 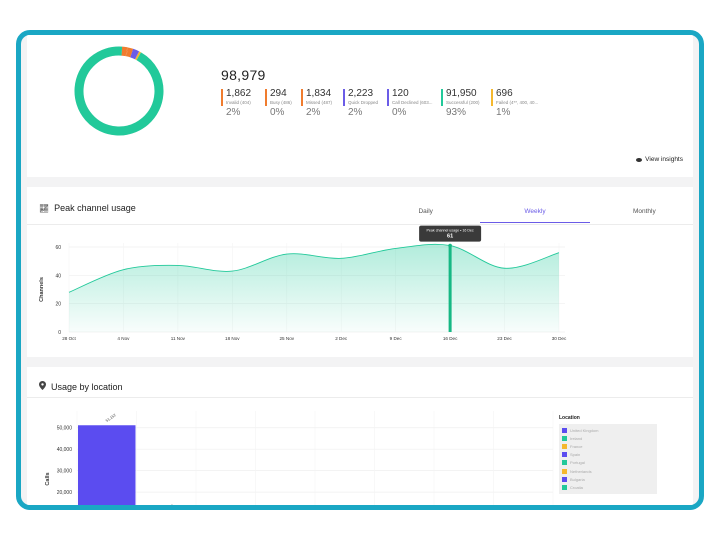 I want to click on outcome-stat: 696 Failed (4**, 400, 40... 1%, so click(x=514, y=109).